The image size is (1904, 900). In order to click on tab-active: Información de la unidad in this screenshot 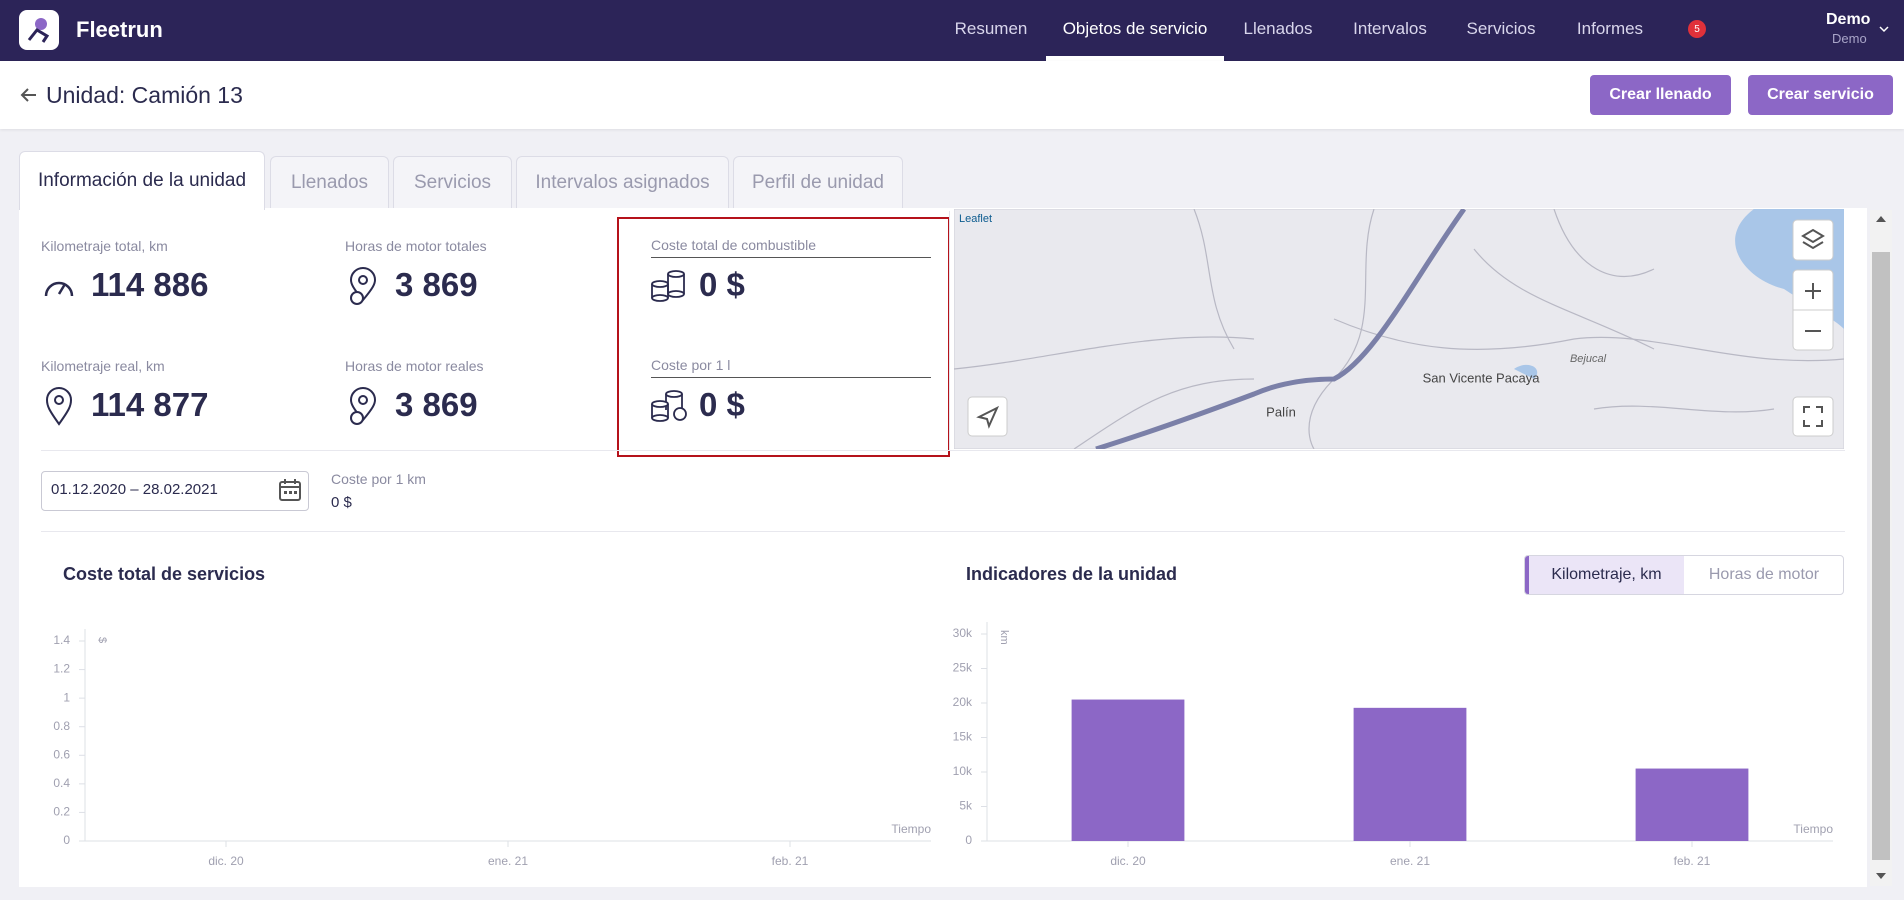, I will do `click(142, 180)`.